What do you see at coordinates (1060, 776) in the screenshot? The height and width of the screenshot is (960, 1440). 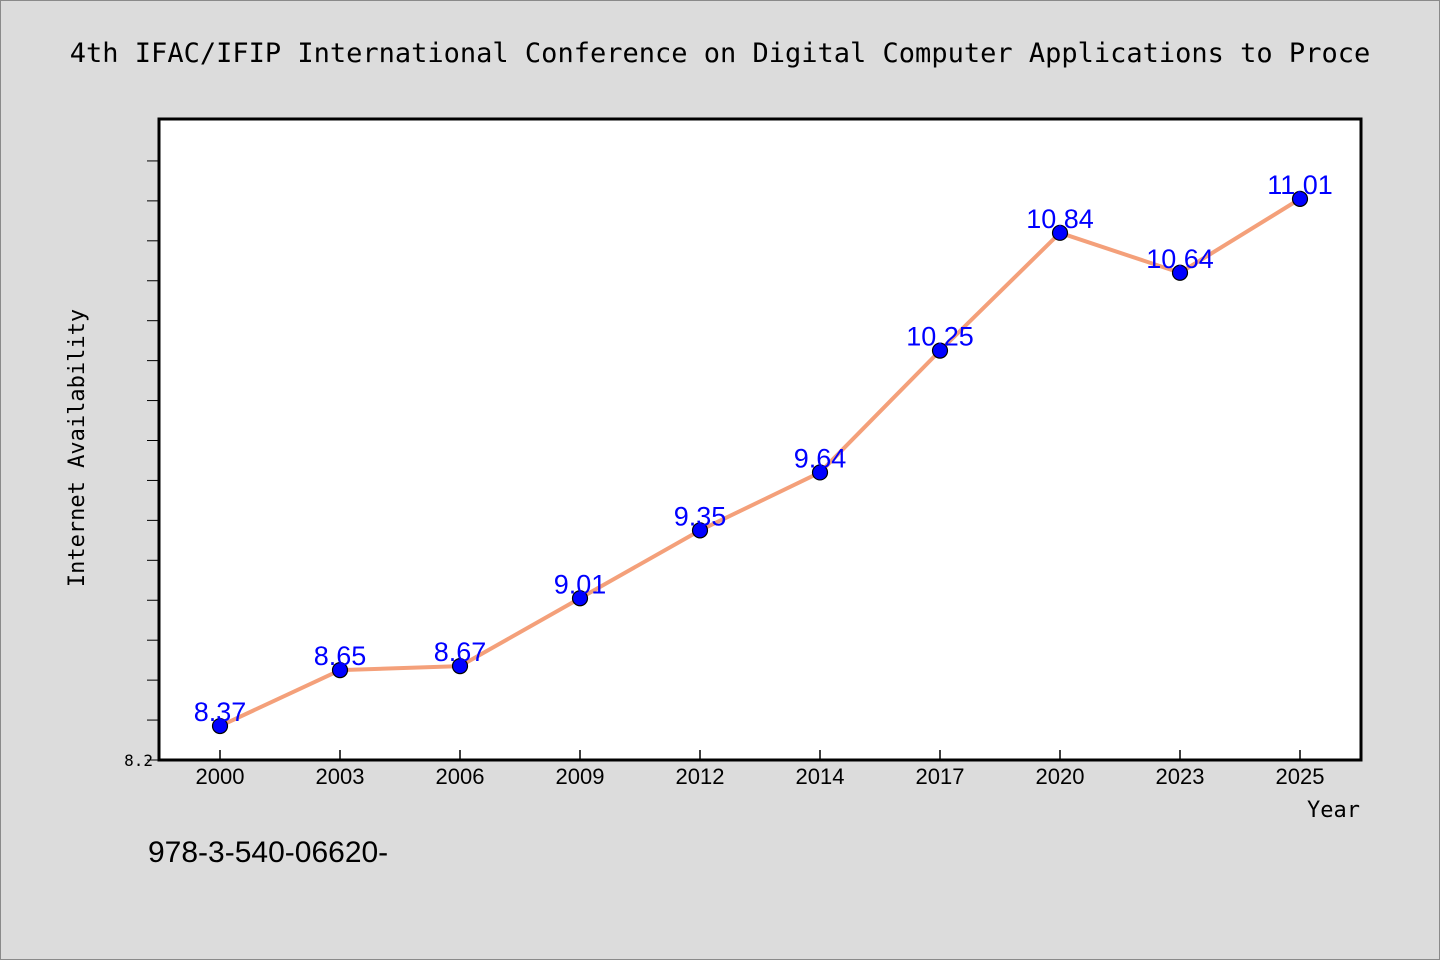 I see `x-tick-label: 2020` at bounding box center [1060, 776].